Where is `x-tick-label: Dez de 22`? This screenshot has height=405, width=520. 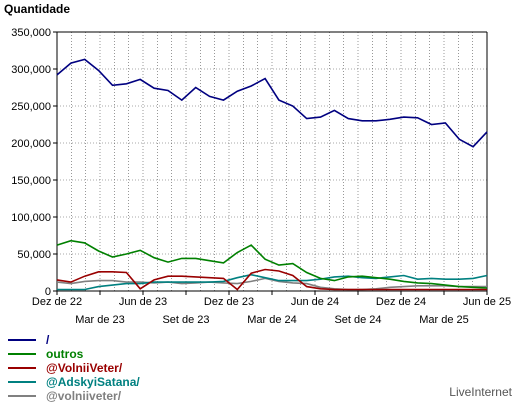
x-tick-label: Dez de 22 is located at coordinates (57, 302).